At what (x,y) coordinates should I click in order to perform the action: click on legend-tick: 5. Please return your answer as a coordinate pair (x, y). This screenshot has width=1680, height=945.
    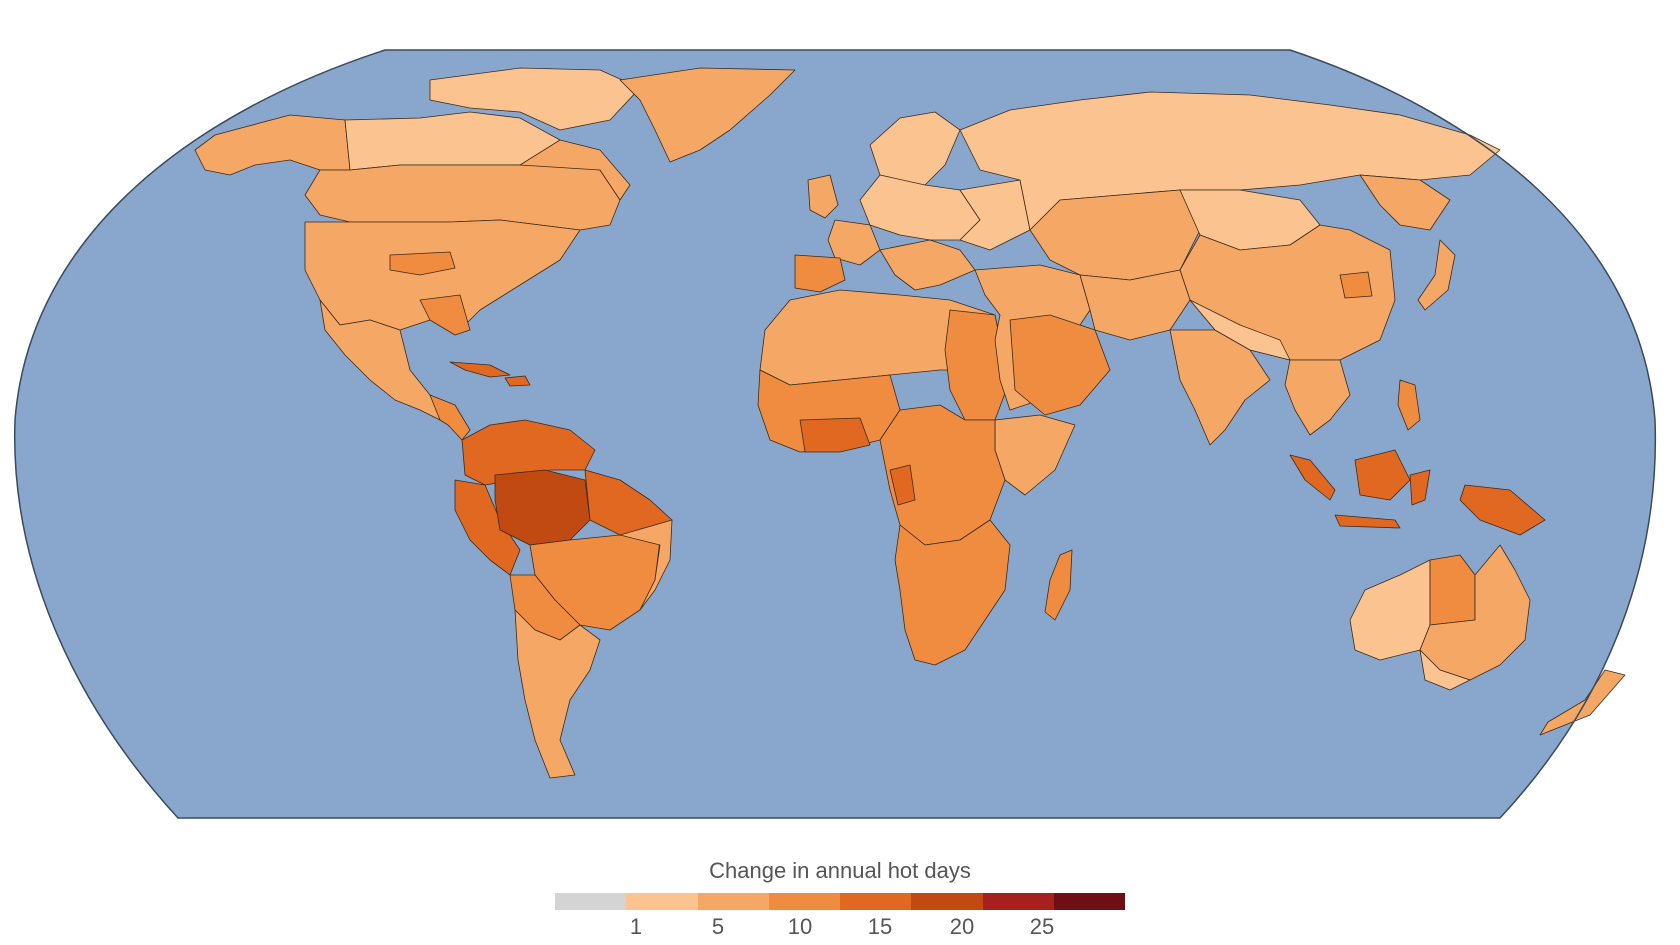
    Looking at the image, I should click on (718, 926).